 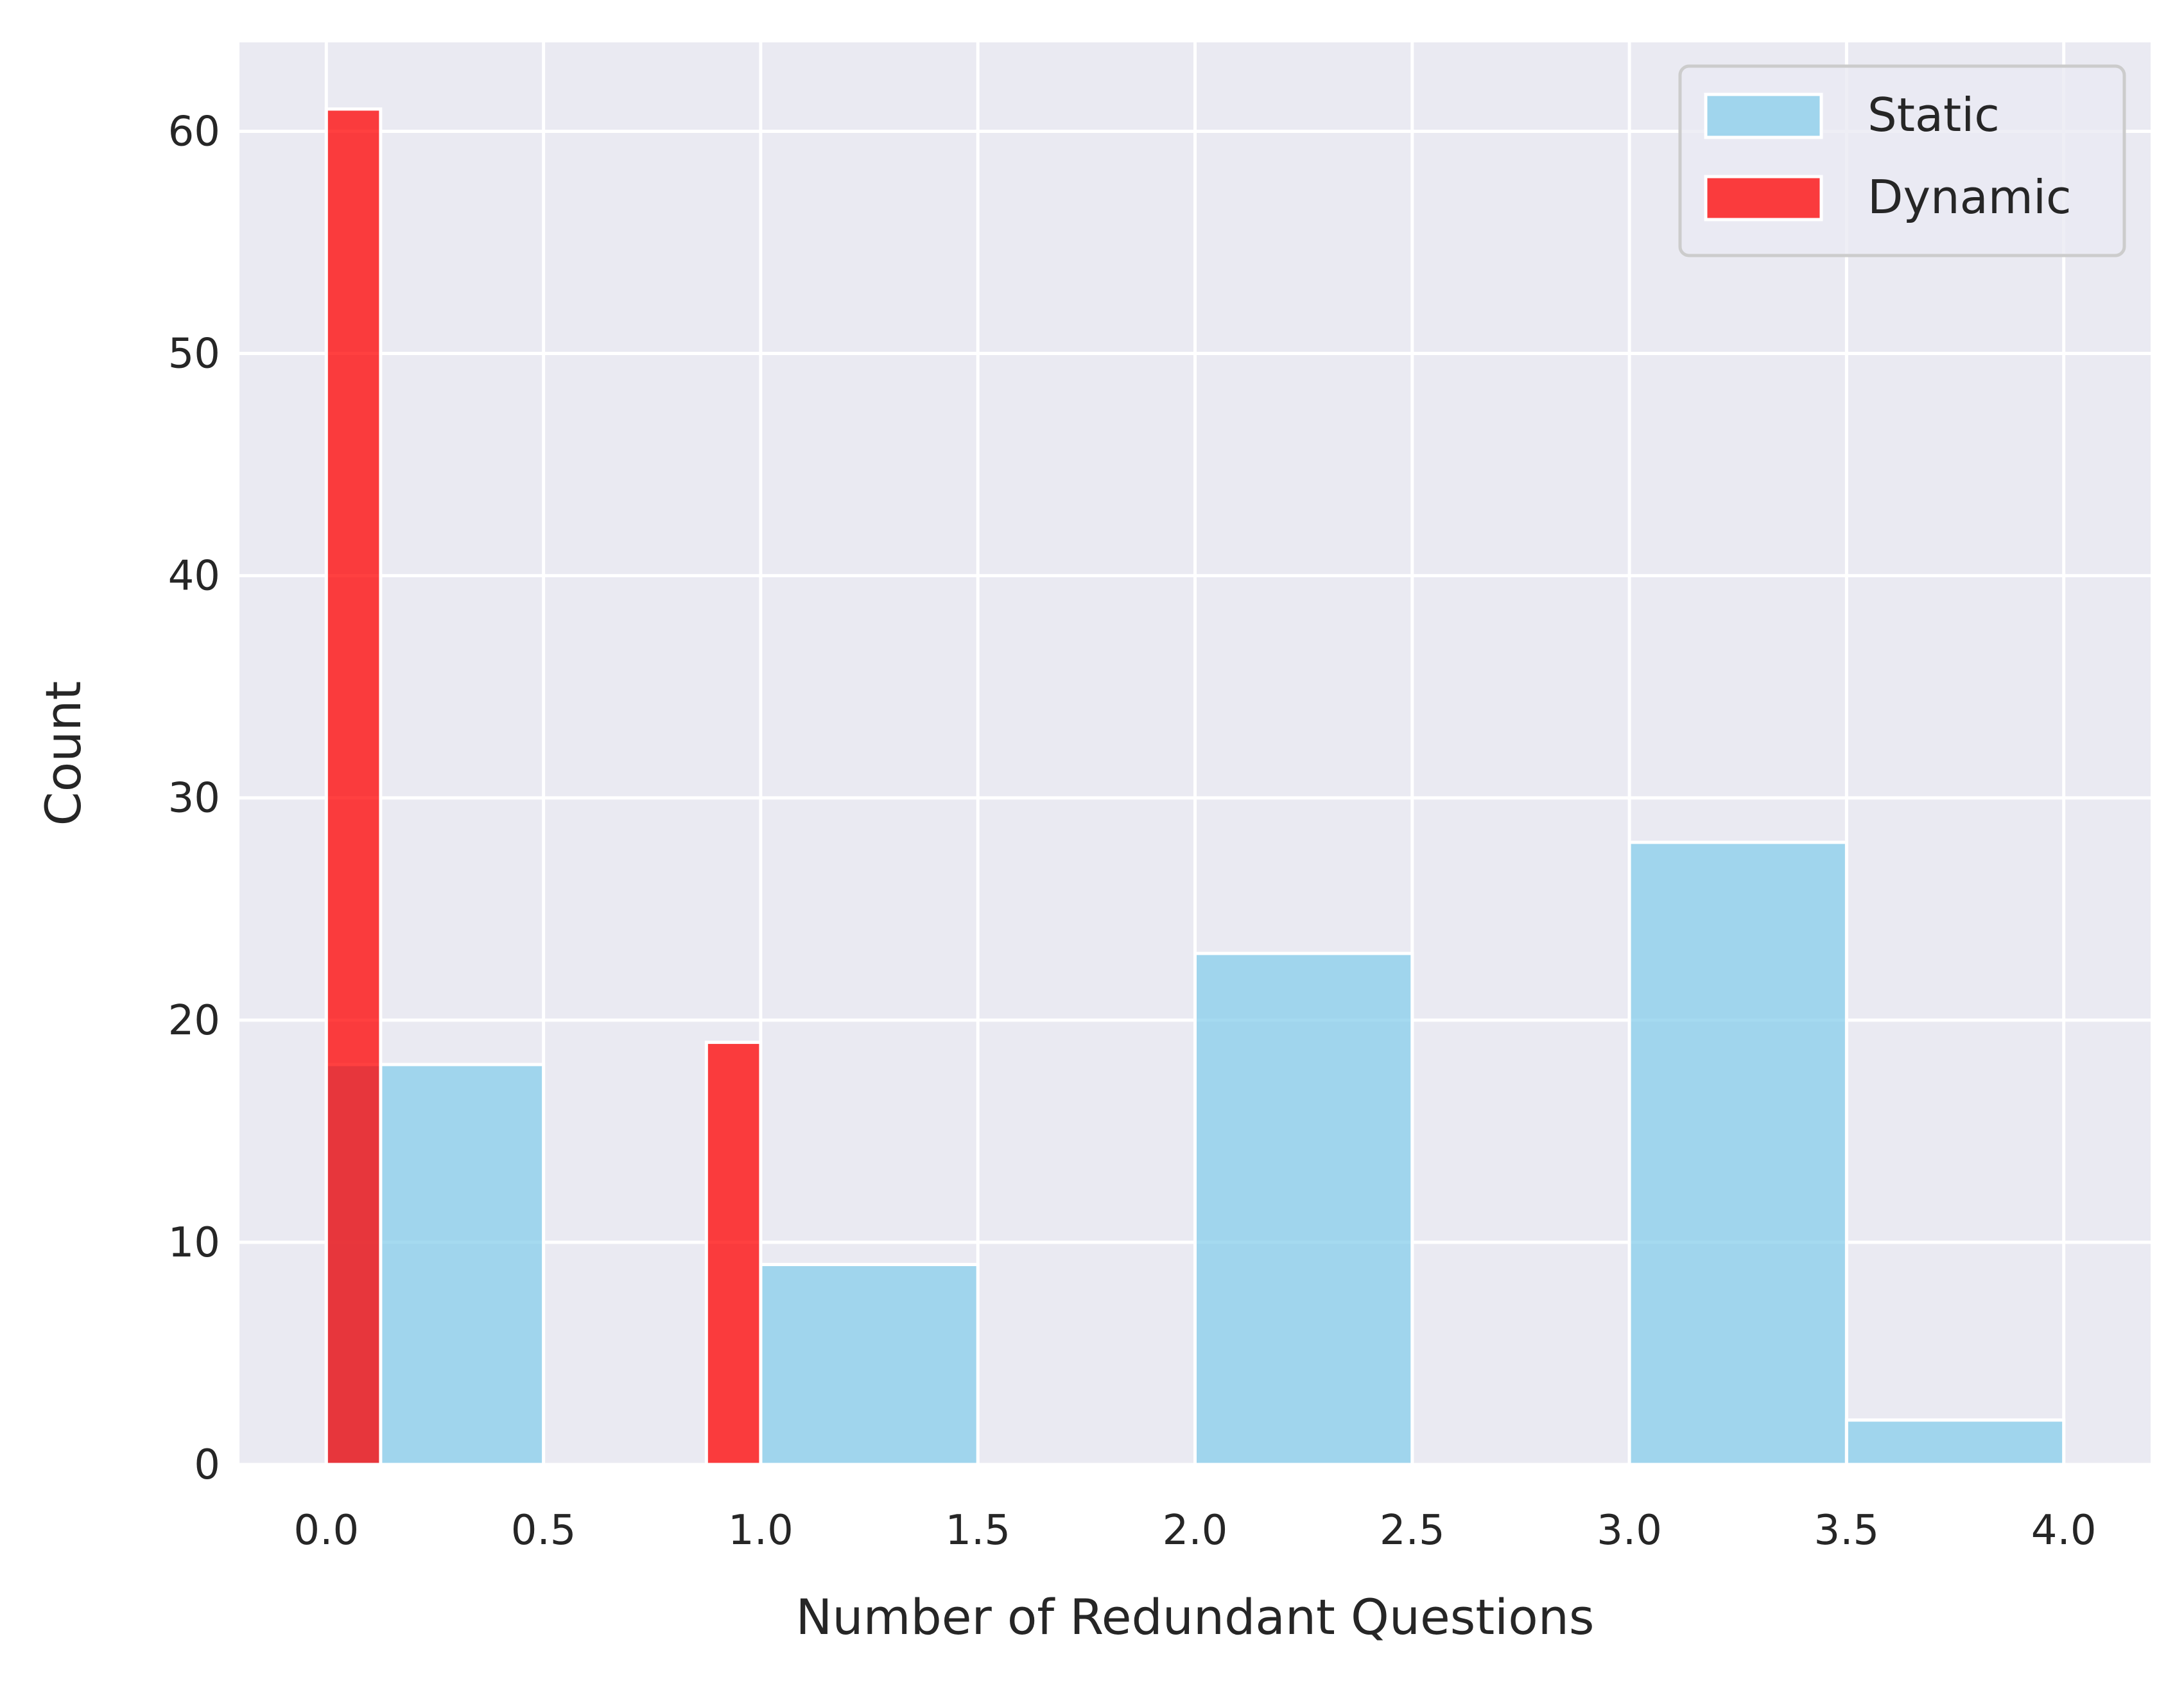 I want to click on y-tick-label: 0, so click(x=207, y=1465).